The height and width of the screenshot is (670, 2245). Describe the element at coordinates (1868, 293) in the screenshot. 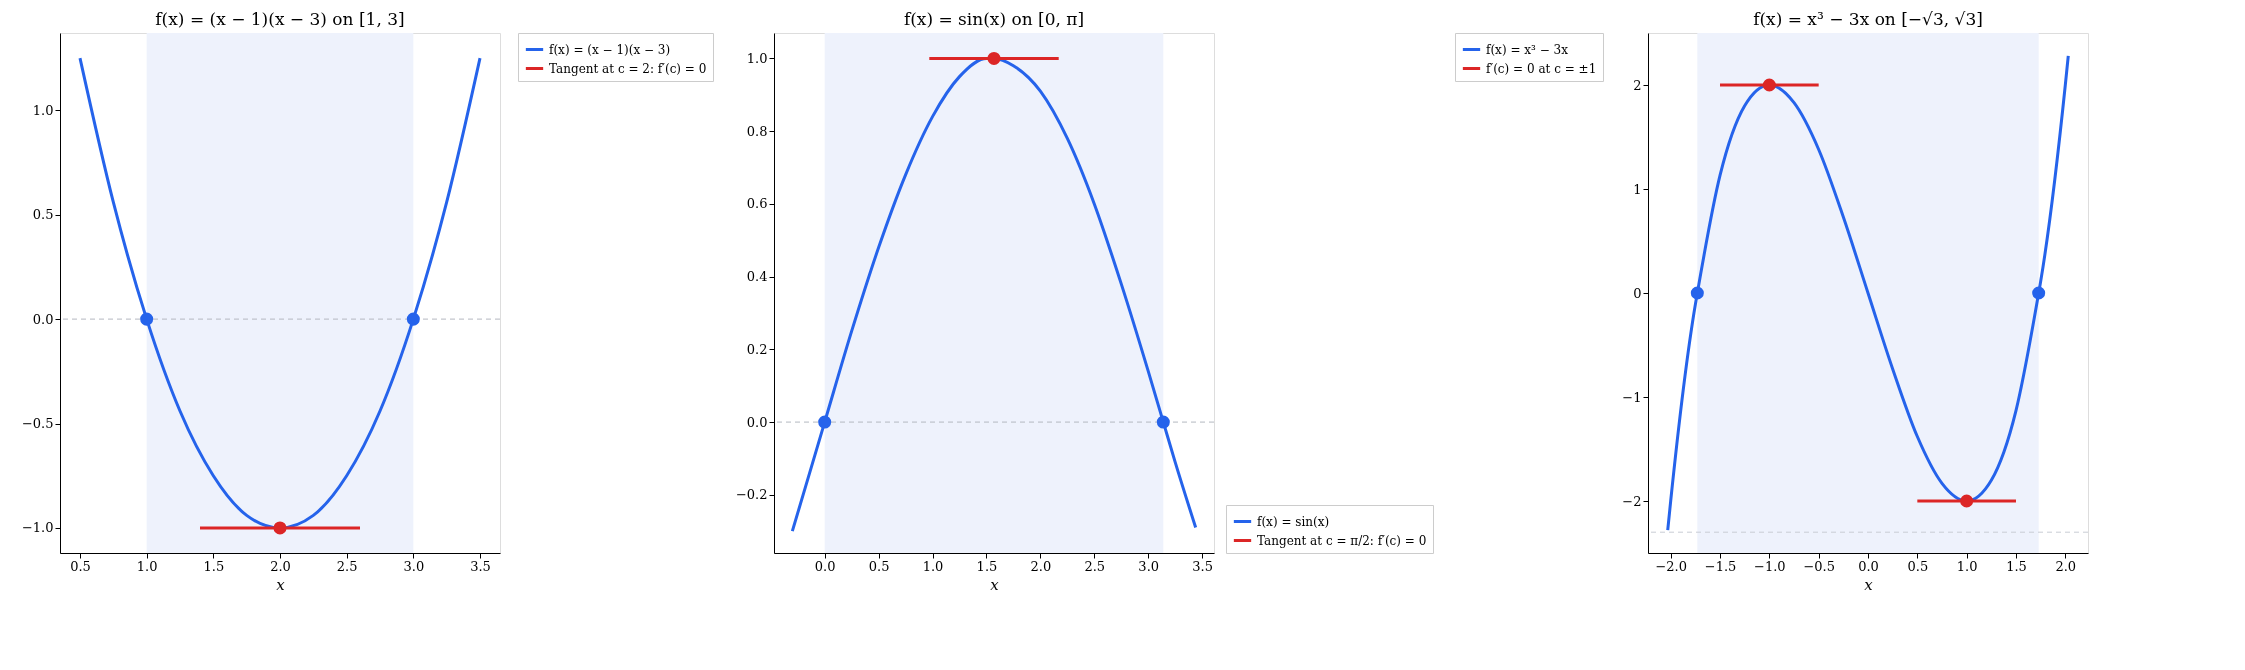

I see `line-series` at that location.